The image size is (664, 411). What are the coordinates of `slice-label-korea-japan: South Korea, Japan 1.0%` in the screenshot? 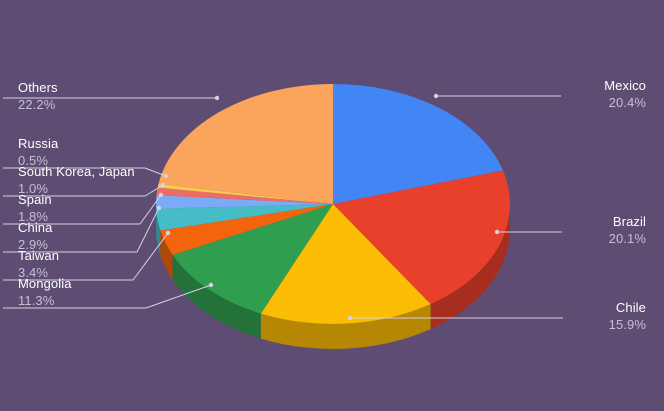 It's located at (76, 180).